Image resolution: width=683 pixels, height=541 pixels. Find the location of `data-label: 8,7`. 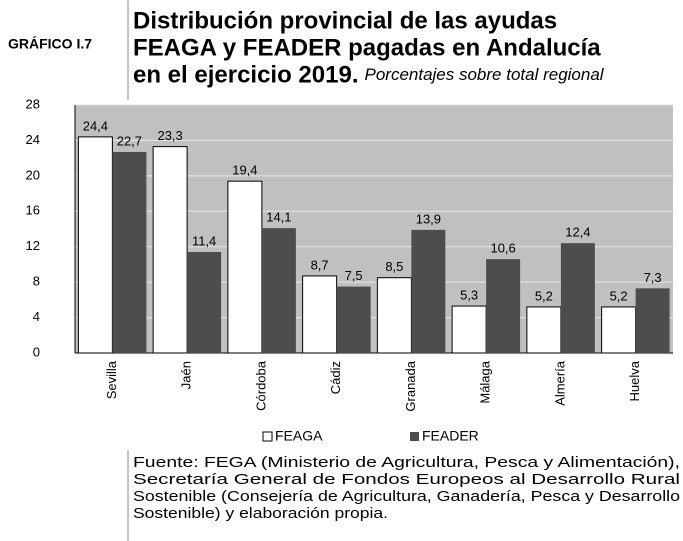

data-label: 8,7 is located at coordinates (320, 264).